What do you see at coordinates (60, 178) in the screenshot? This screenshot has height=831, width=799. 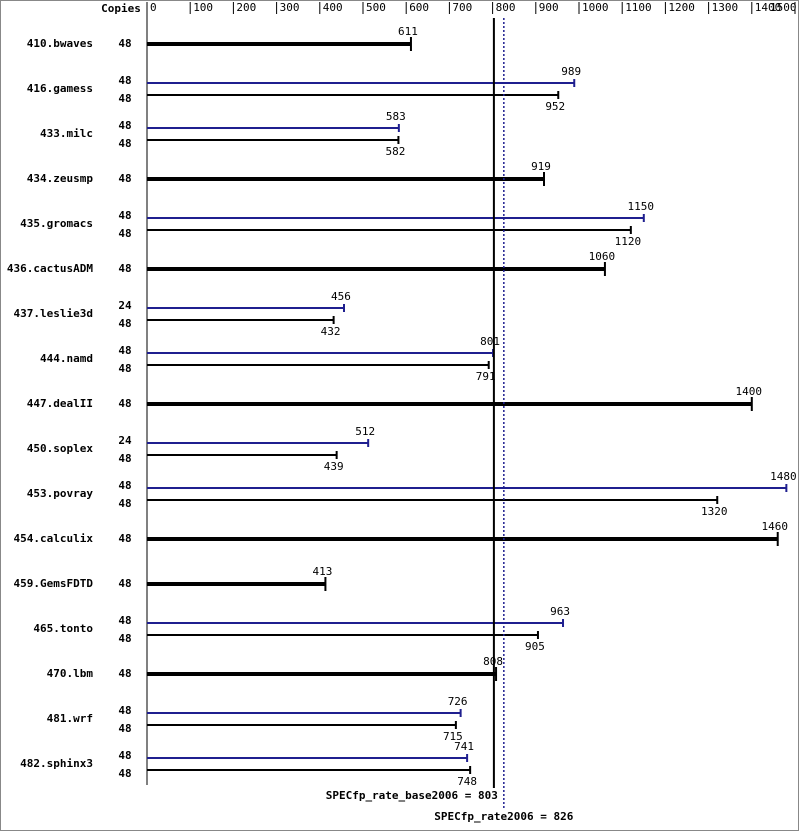 I see `benchmark-name: 434.zeusmp` at bounding box center [60, 178].